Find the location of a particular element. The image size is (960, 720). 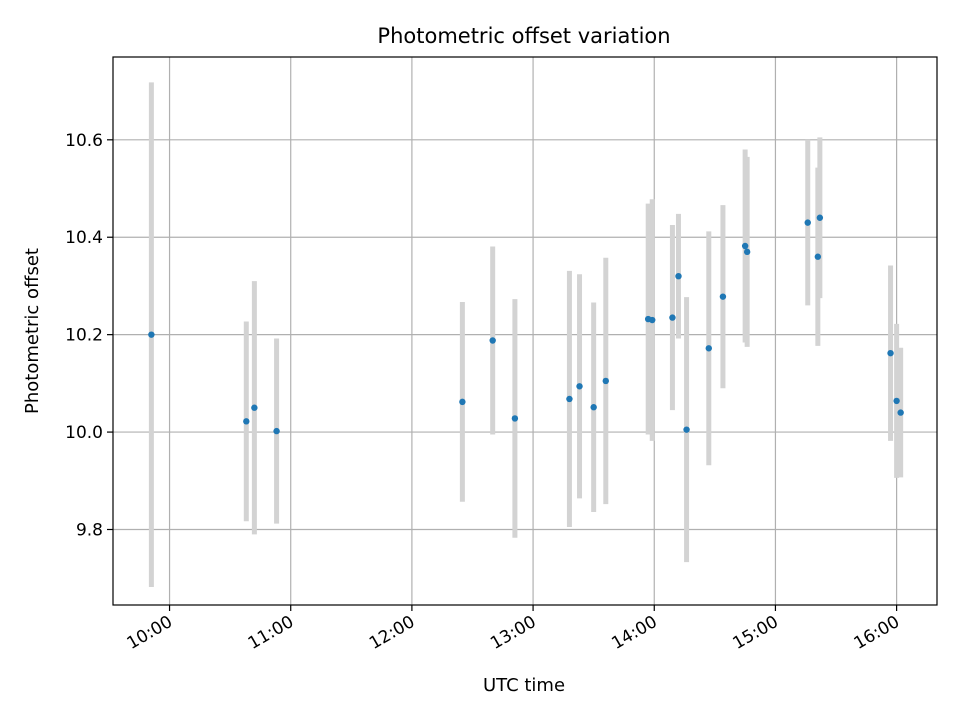

y-tick-label: 10.6 is located at coordinates (84, 141).